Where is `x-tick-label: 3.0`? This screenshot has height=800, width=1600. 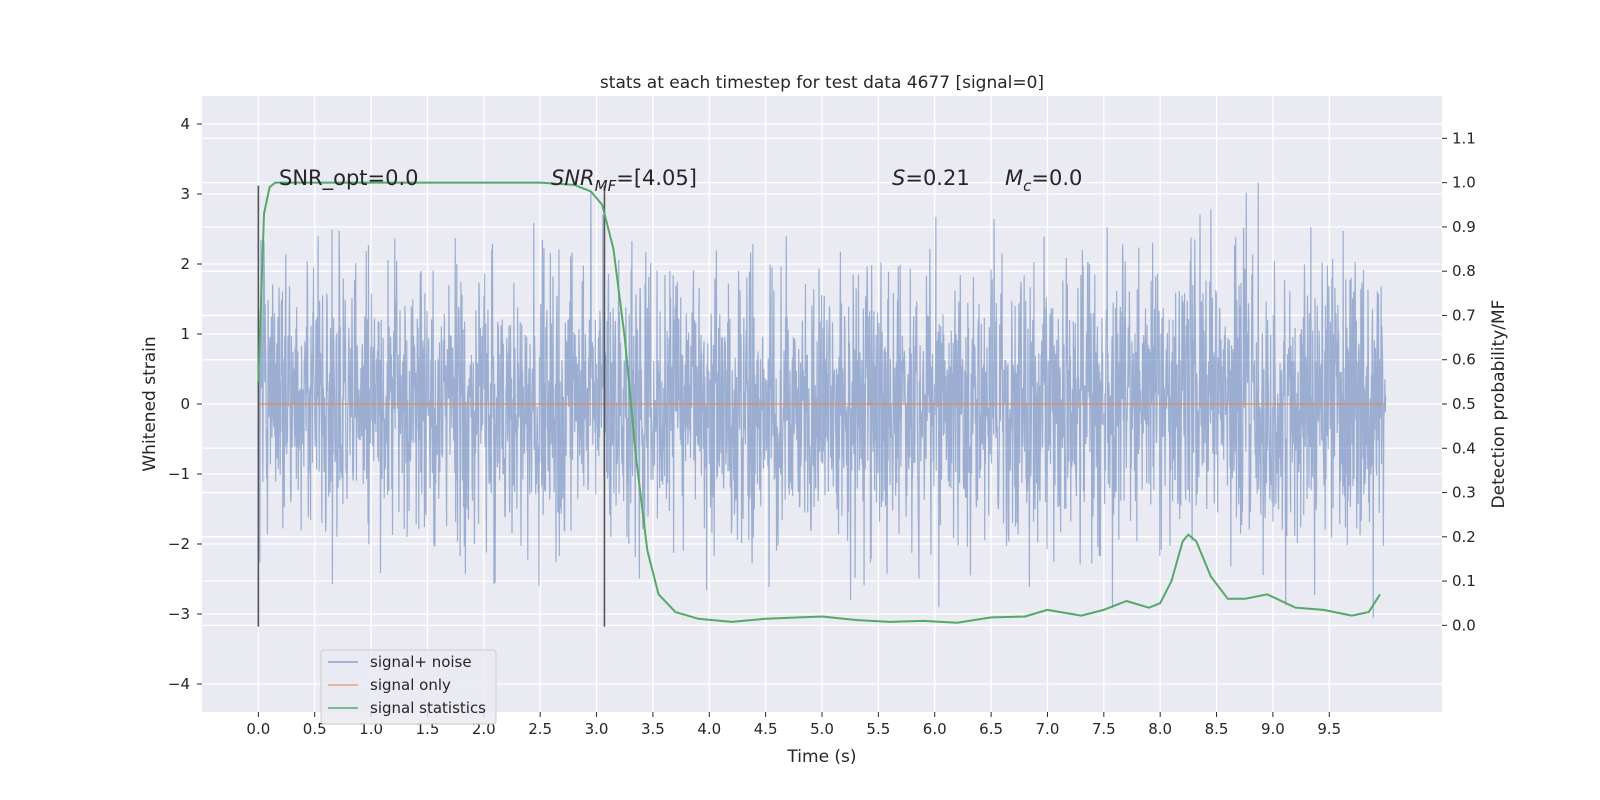 x-tick-label: 3.0 is located at coordinates (597, 729).